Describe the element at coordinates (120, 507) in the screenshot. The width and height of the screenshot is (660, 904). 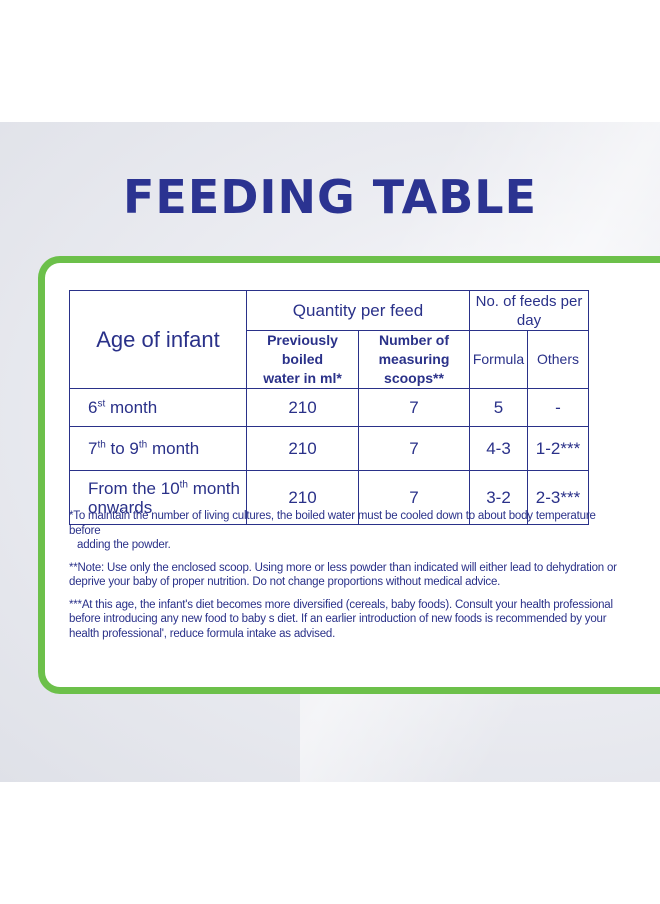
I see `age-line2: onwards` at that location.